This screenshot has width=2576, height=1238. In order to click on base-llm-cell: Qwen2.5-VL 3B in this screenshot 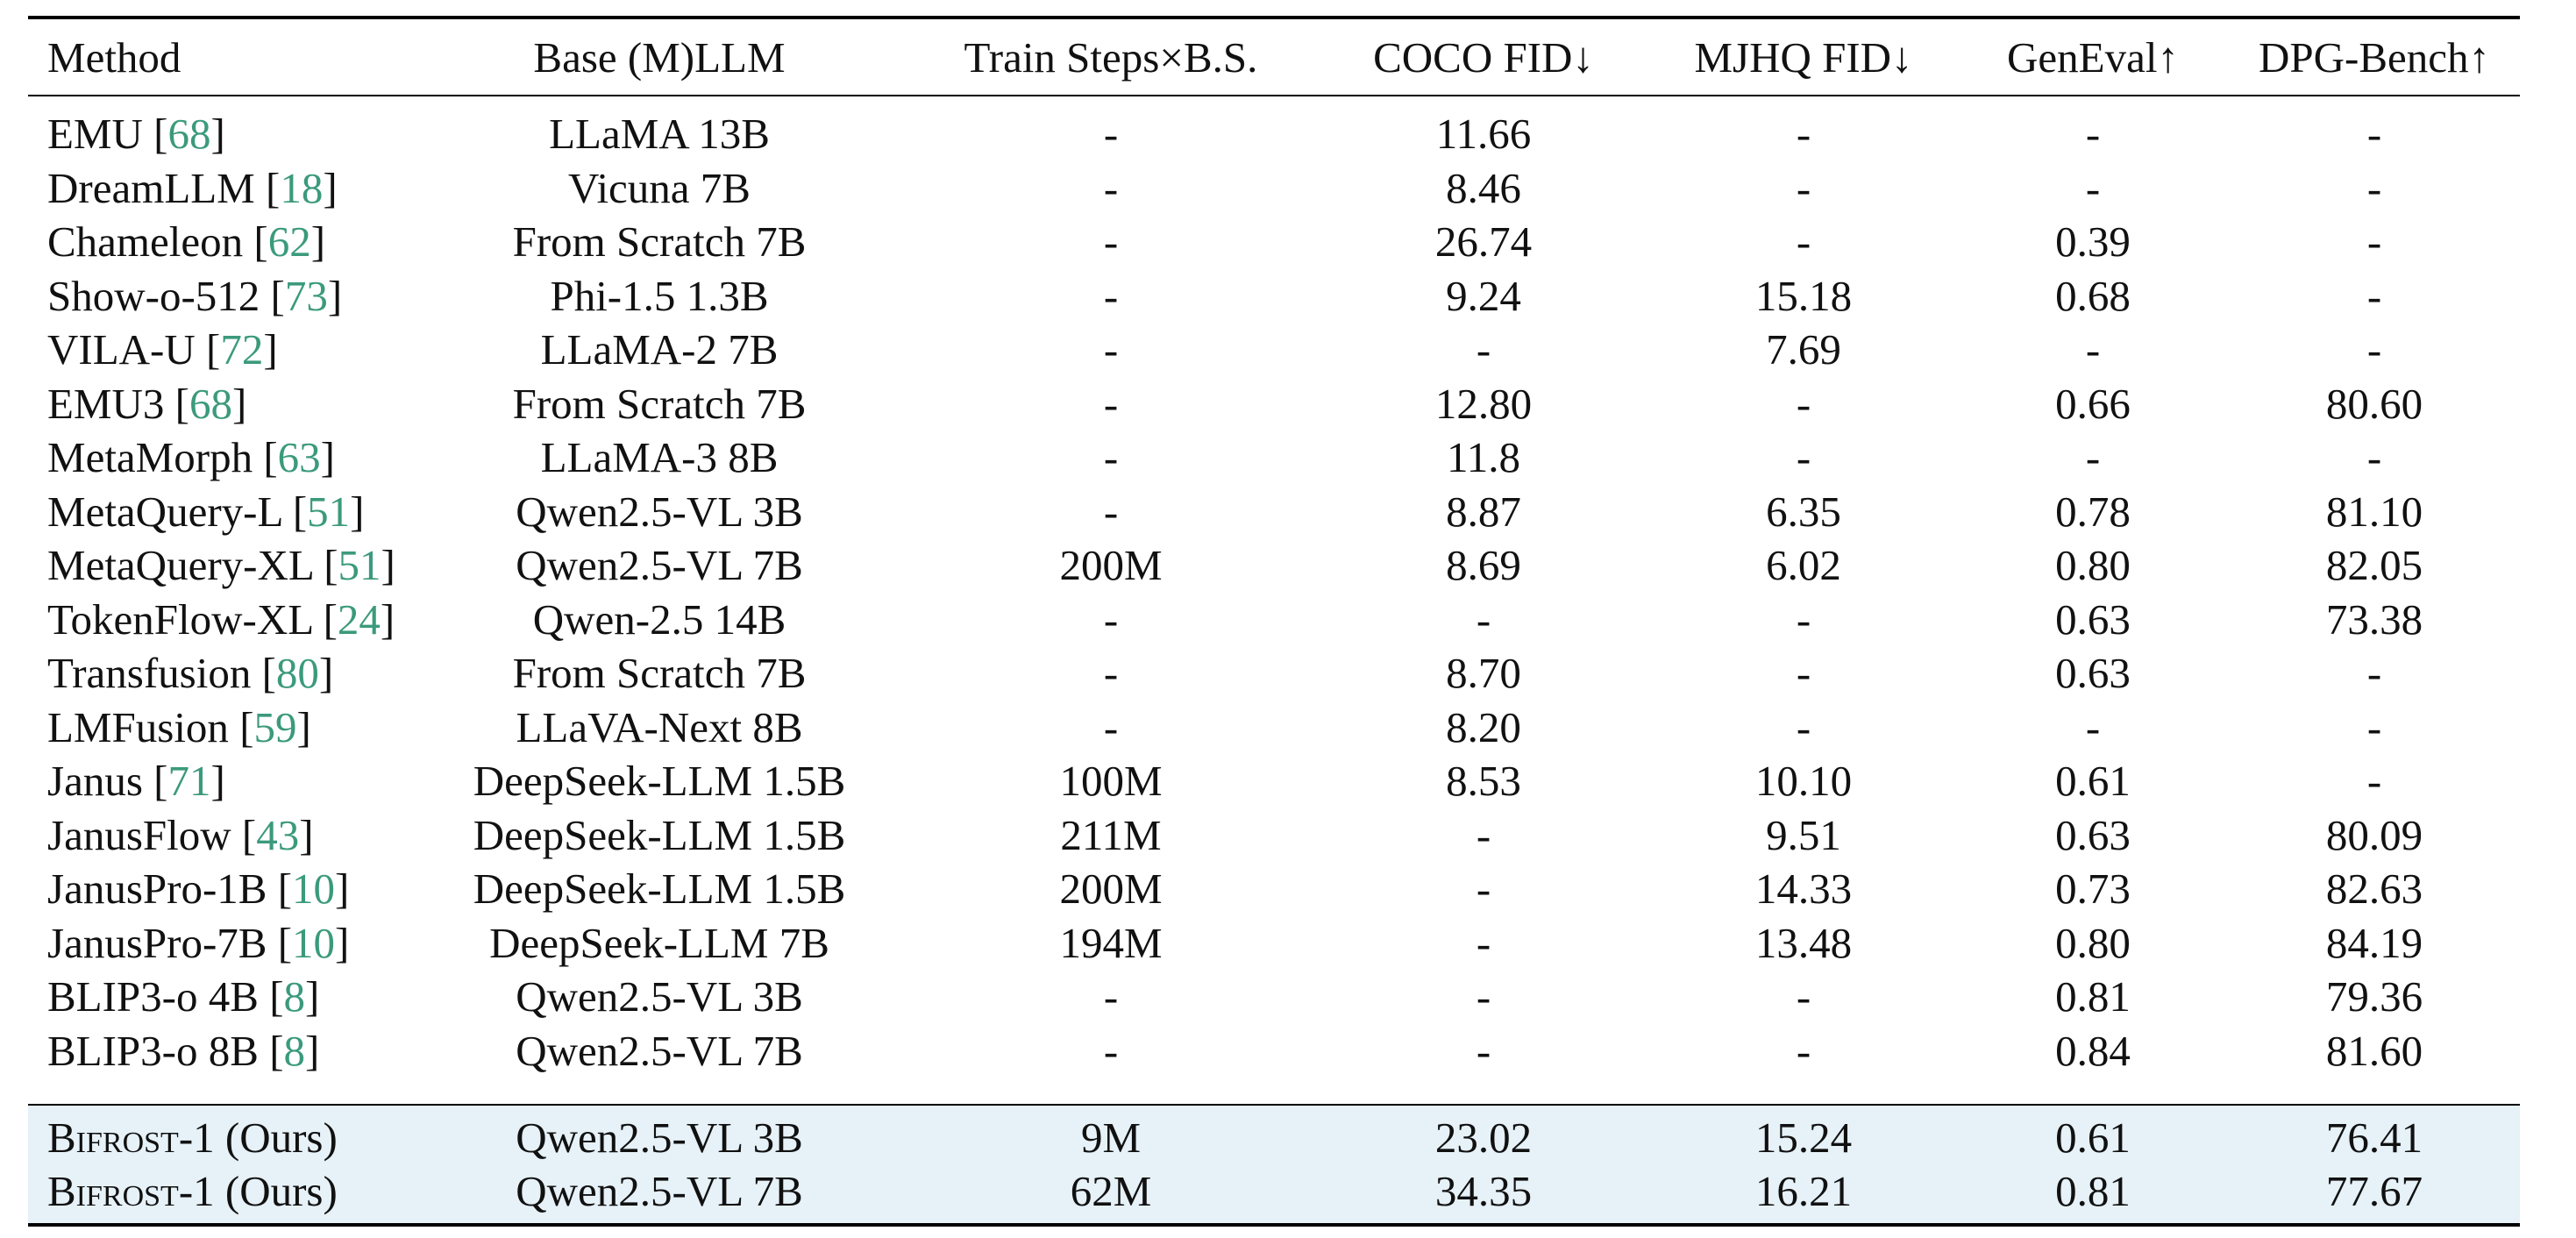, I will do `click(659, 996)`.